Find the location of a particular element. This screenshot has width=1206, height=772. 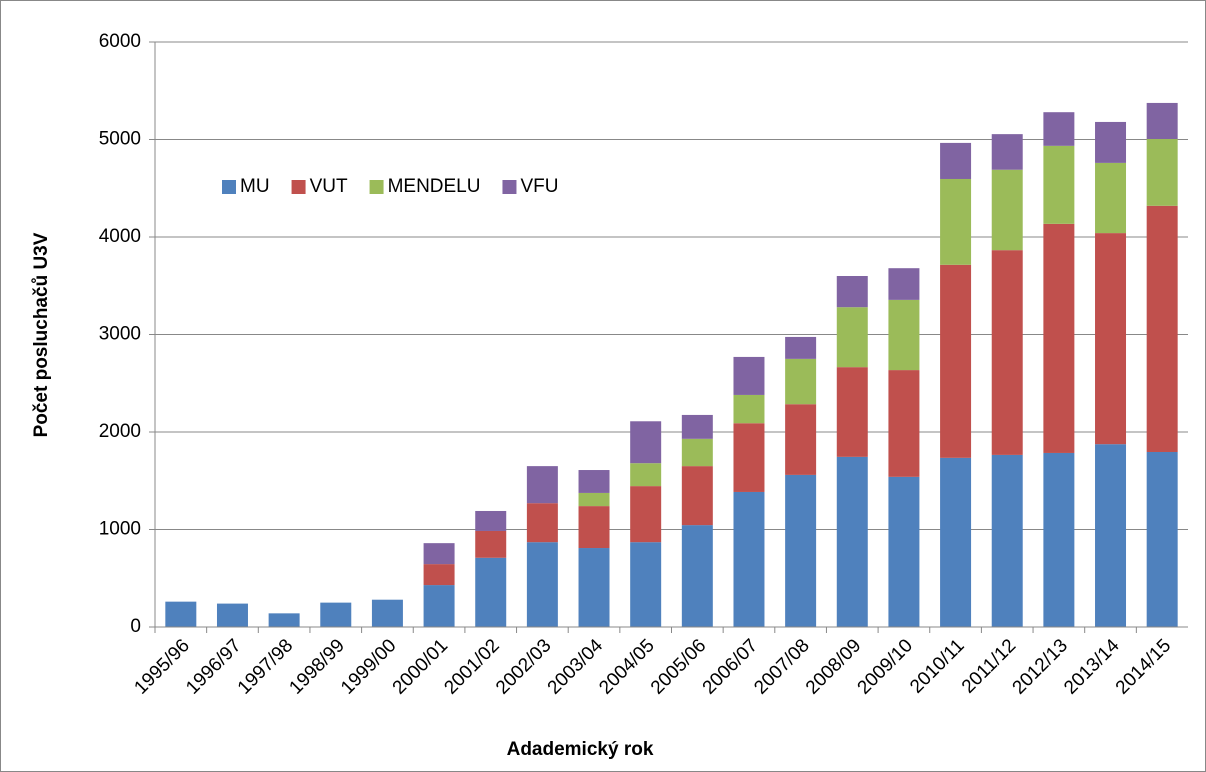

y-axis-title: Počet posluchačů U3V is located at coordinates (41, 334).